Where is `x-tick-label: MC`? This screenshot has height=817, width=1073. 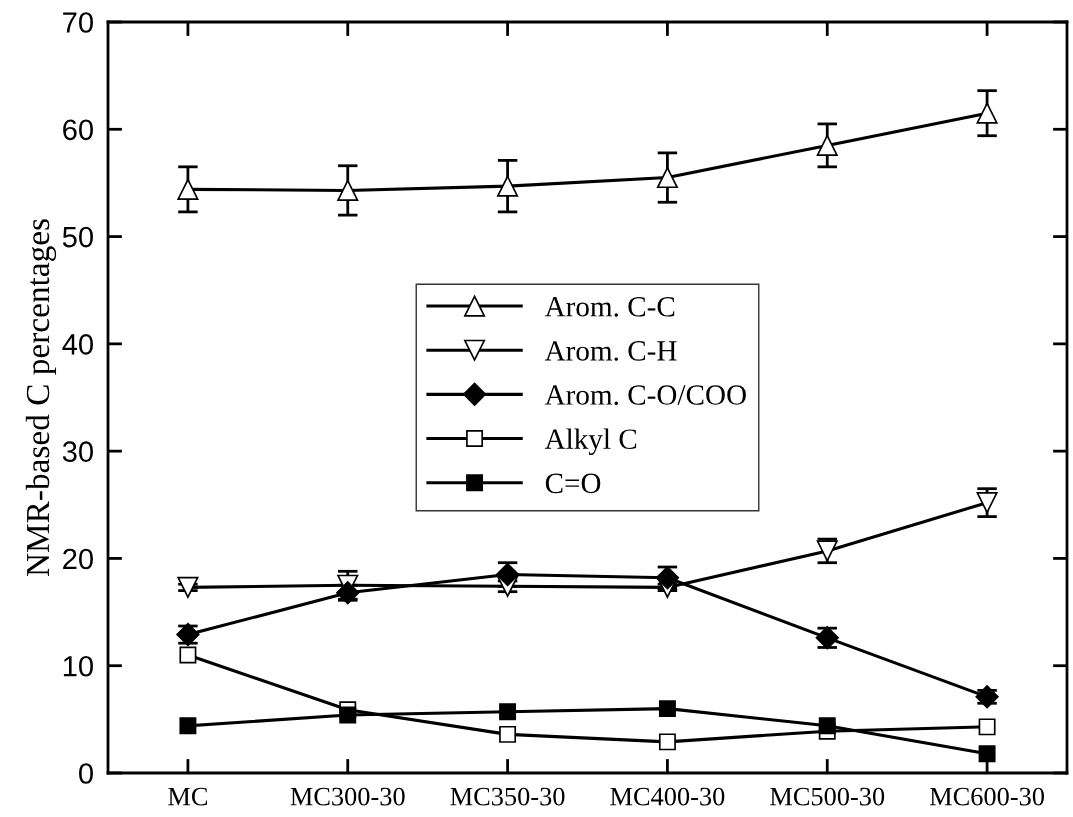 x-tick-label: MC is located at coordinates (187, 796).